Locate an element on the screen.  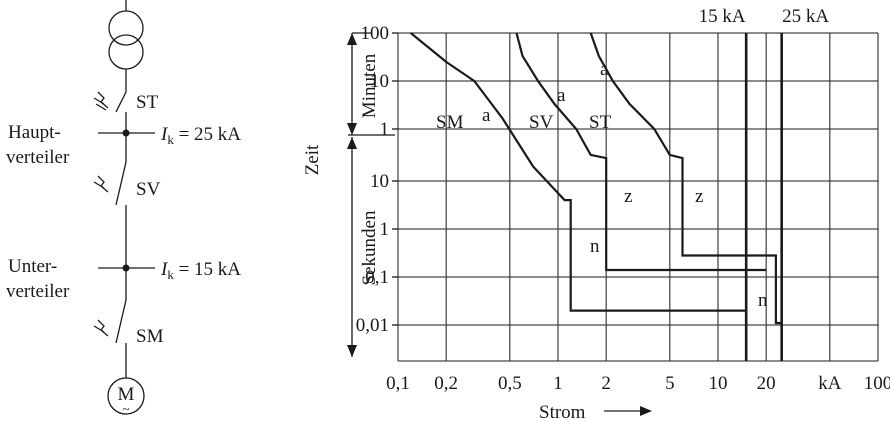
y-axis-label: Zeit is located at coordinates (312, 159).